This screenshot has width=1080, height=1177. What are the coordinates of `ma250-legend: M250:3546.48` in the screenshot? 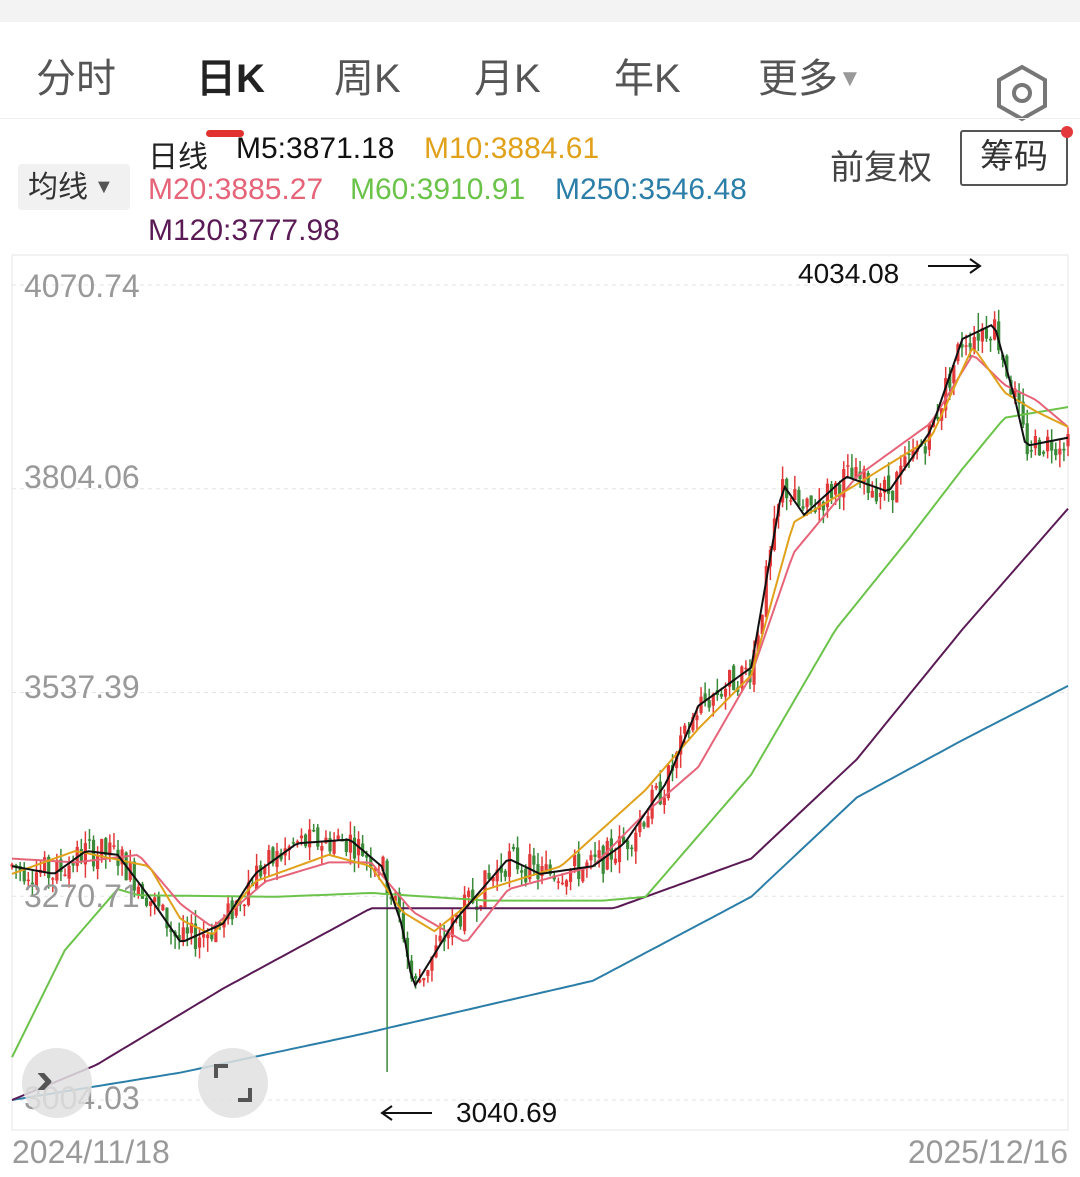 It's located at (651, 189).